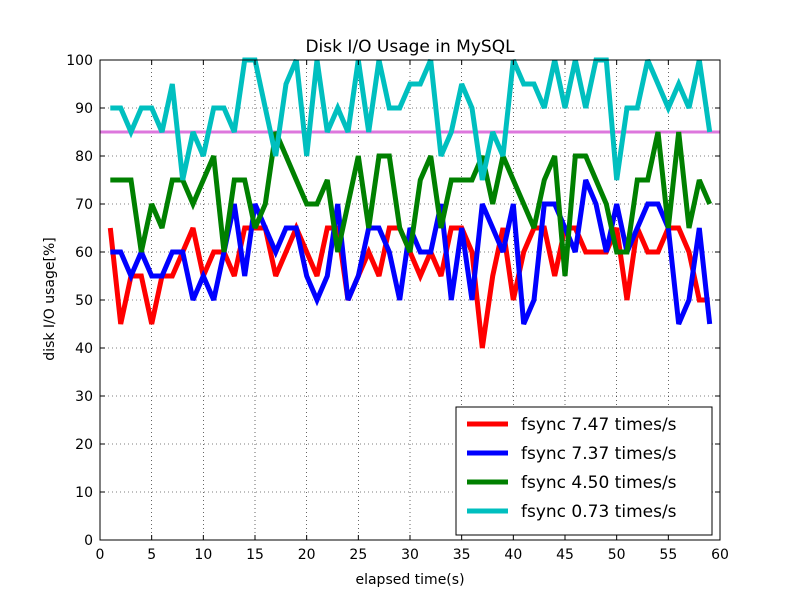  I want to click on y-tick-label: 10, so click(84, 493).